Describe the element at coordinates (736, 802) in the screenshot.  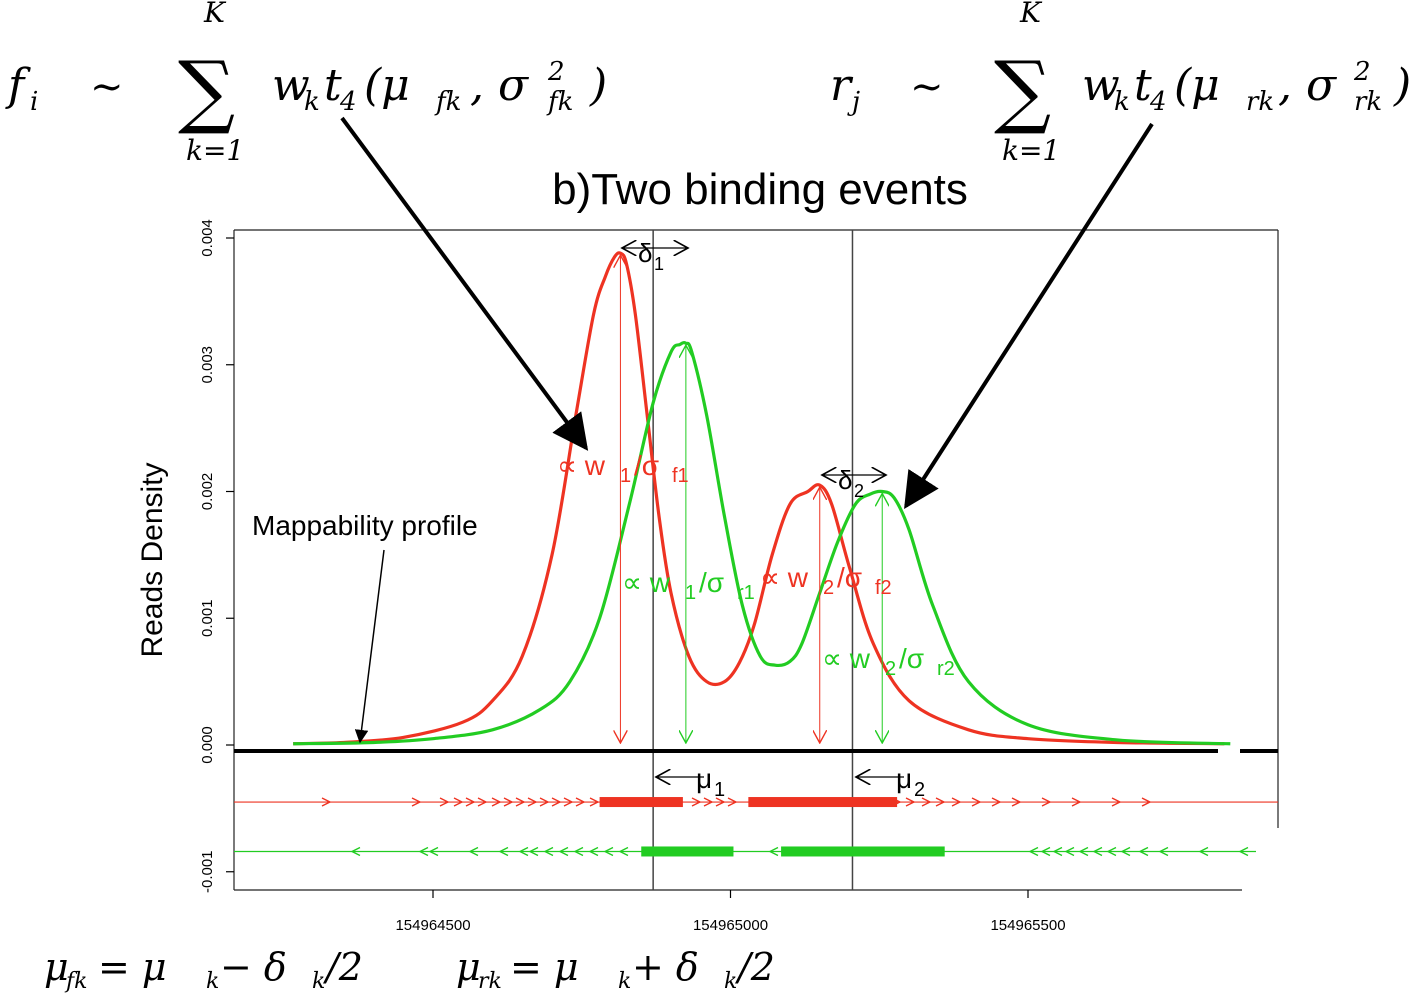
I see `forward-strand-read-marks` at that location.